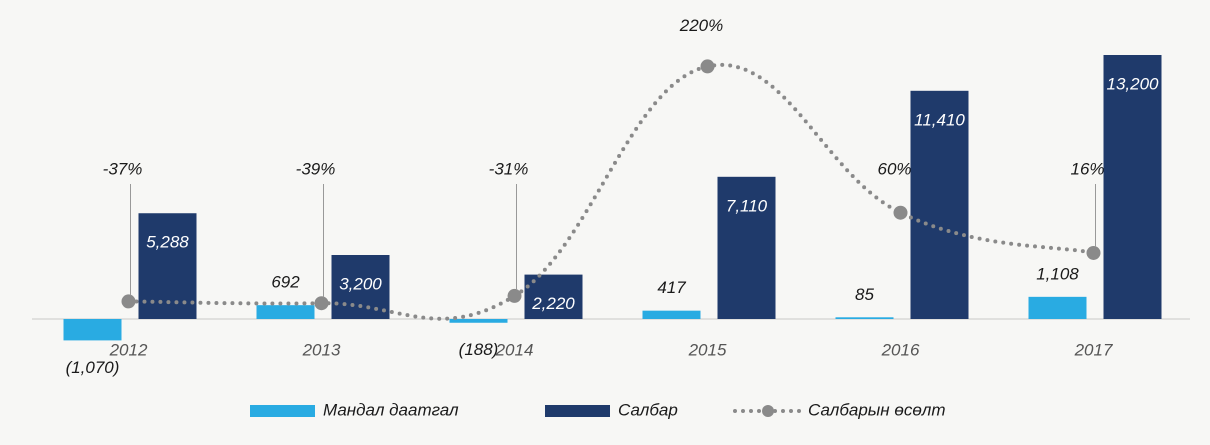  What do you see at coordinates (1133, 83) in the screenshot?
I see `value-label: 13,200` at bounding box center [1133, 83].